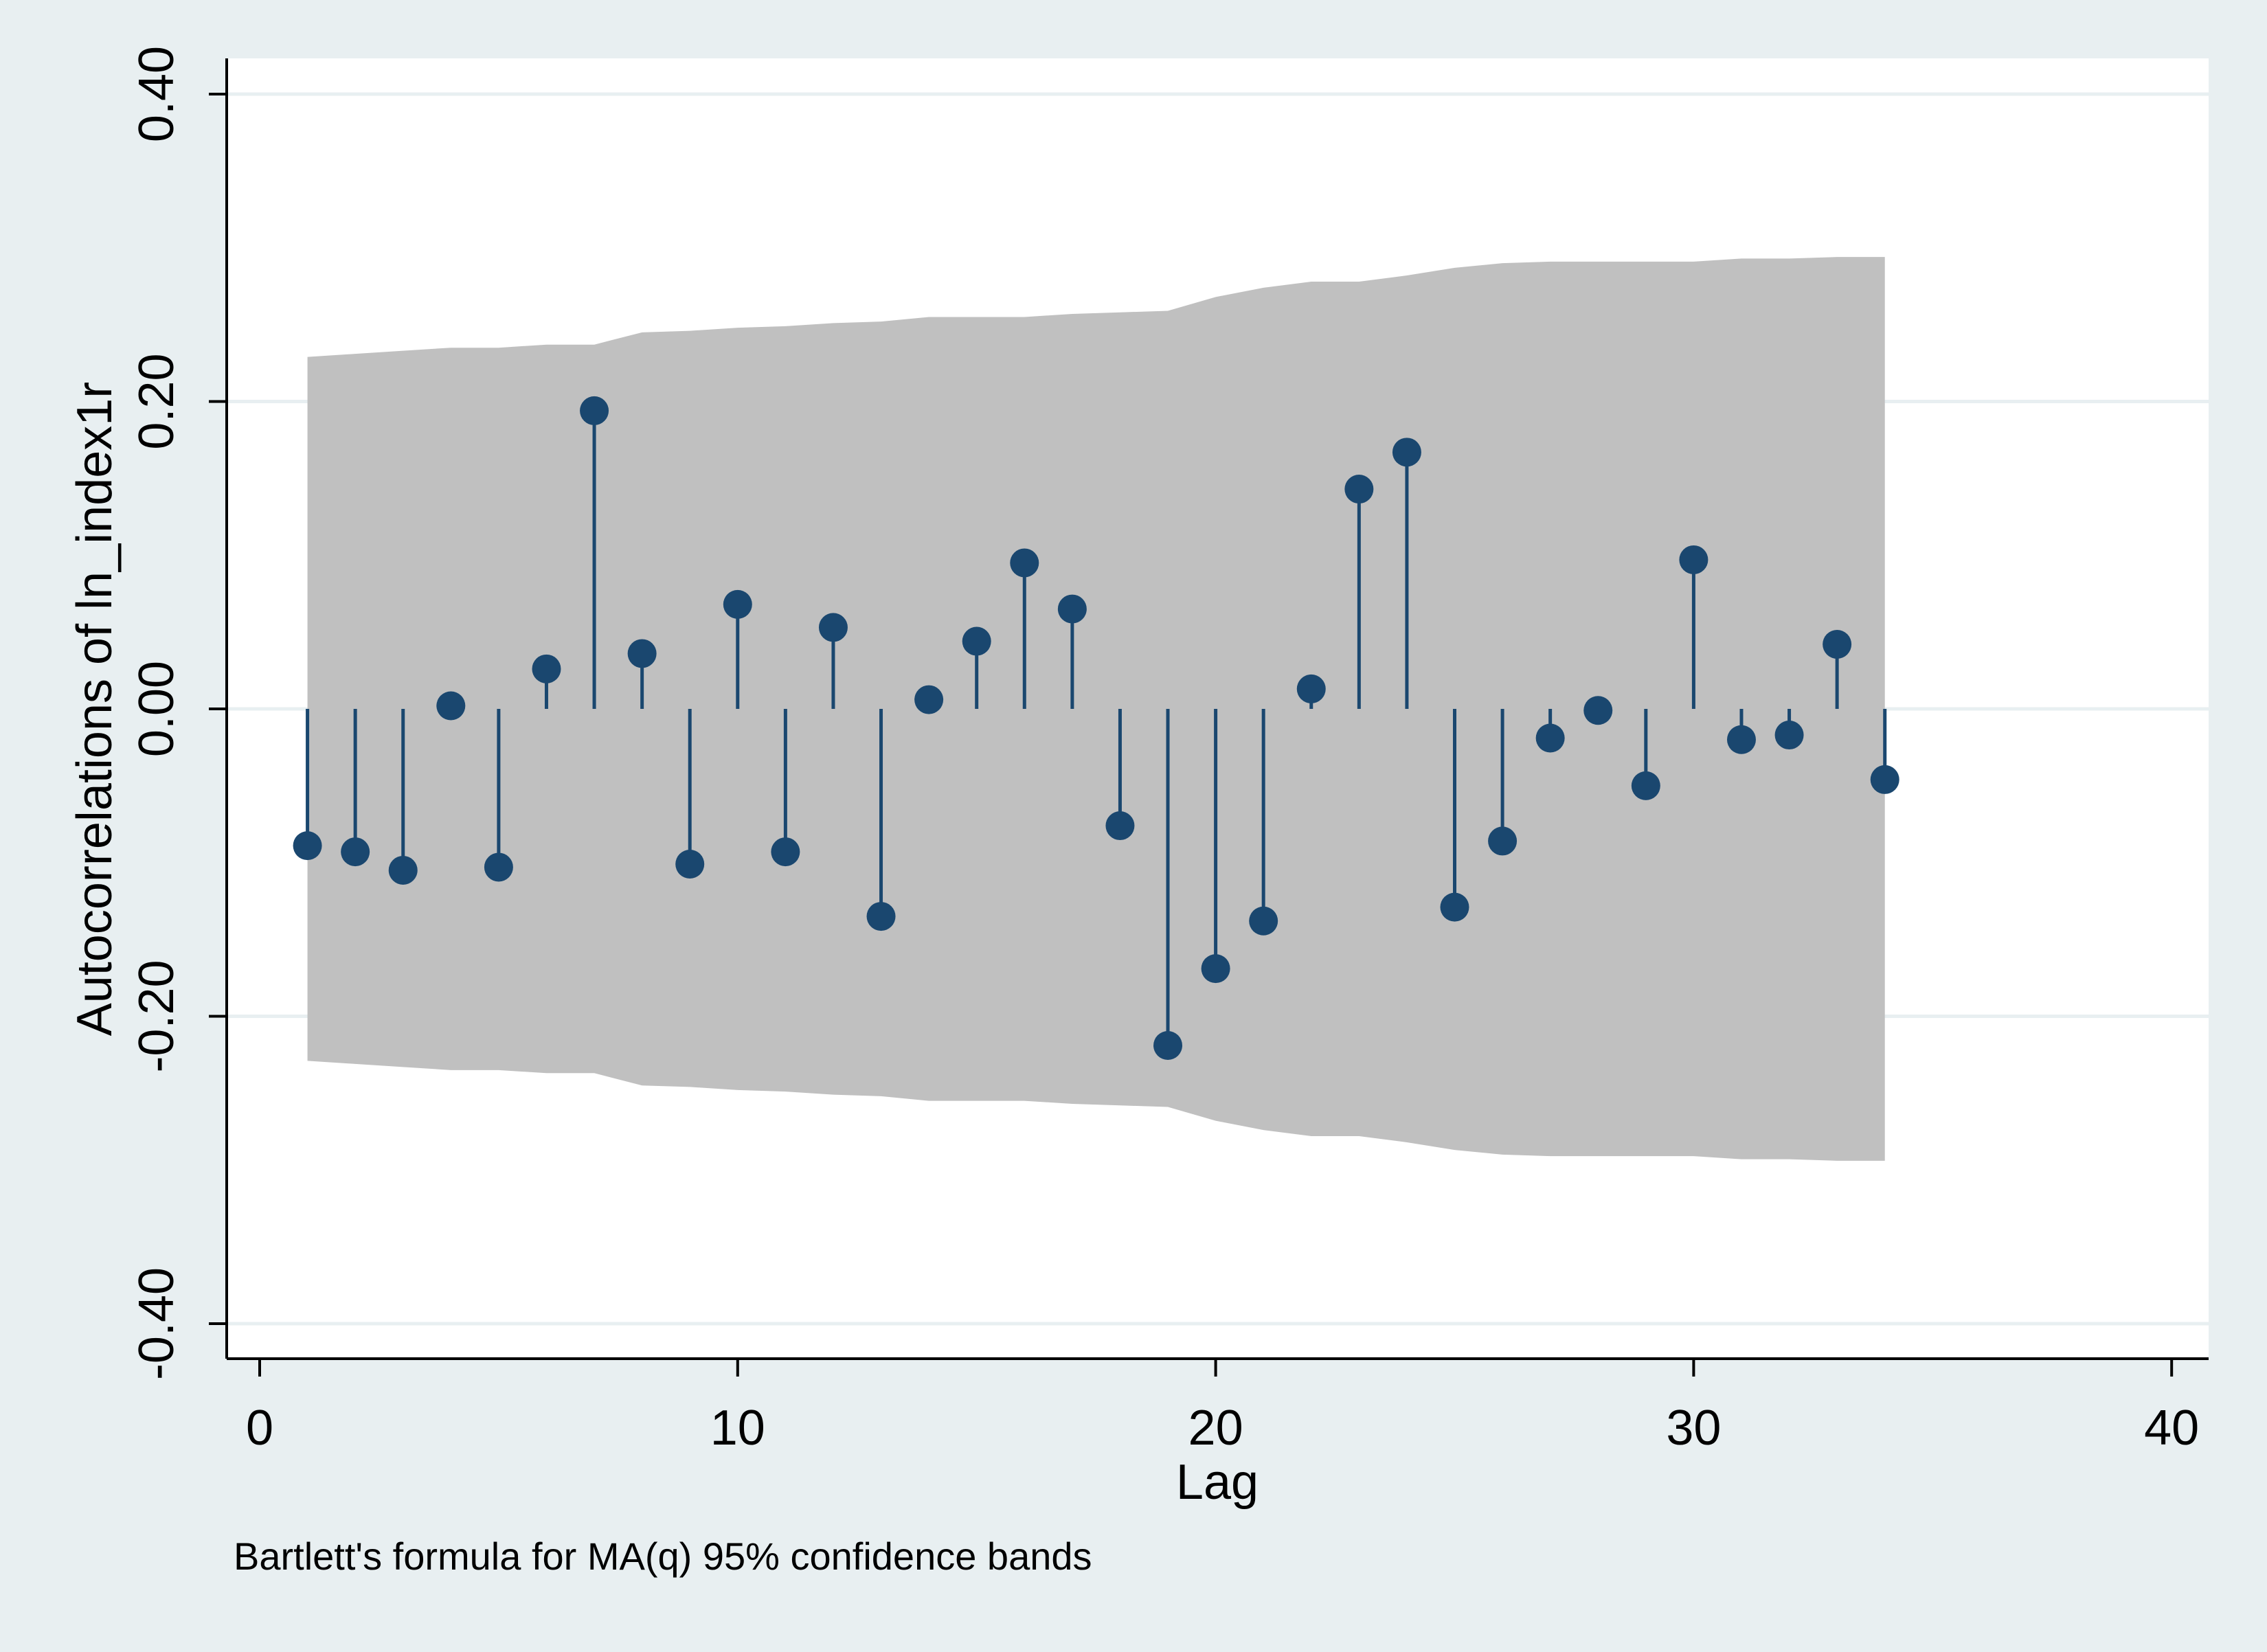 Image resolution: width=2267 pixels, height=1652 pixels. I want to click on x-tick-label: 0, so click(259, 1428).